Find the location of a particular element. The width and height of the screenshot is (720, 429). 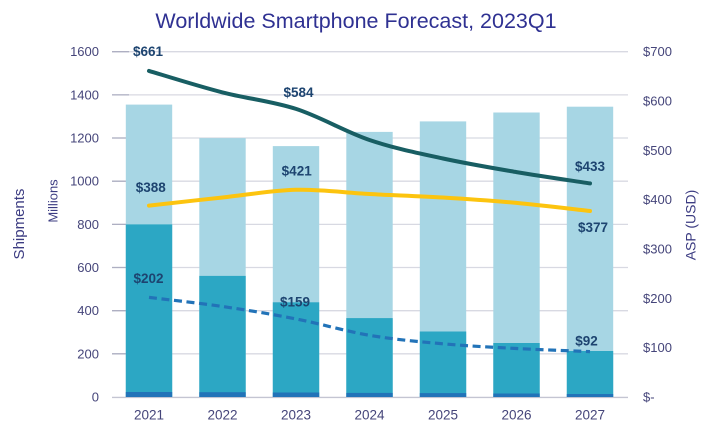

svg-text: Shipments is located at coordinates (19, 224).